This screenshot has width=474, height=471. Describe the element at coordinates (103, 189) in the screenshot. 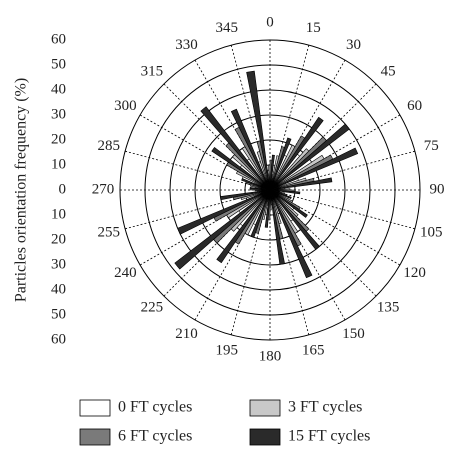

I see `angle-label: 270` at that location.